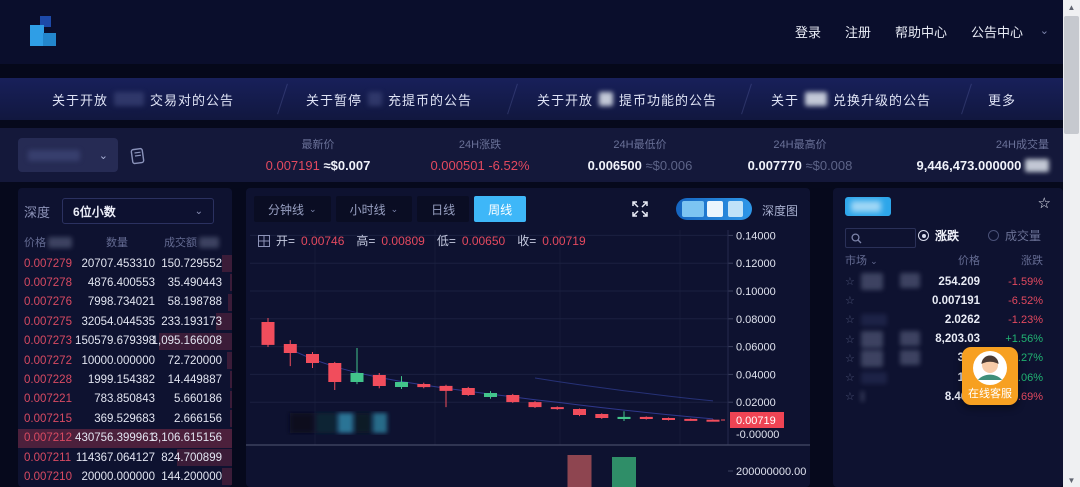  Describe the element at coordinates (318, 154) in the screenshot. I see `ticker-stat-1: 最新价 0.007191 ≈$0.007` at that location.